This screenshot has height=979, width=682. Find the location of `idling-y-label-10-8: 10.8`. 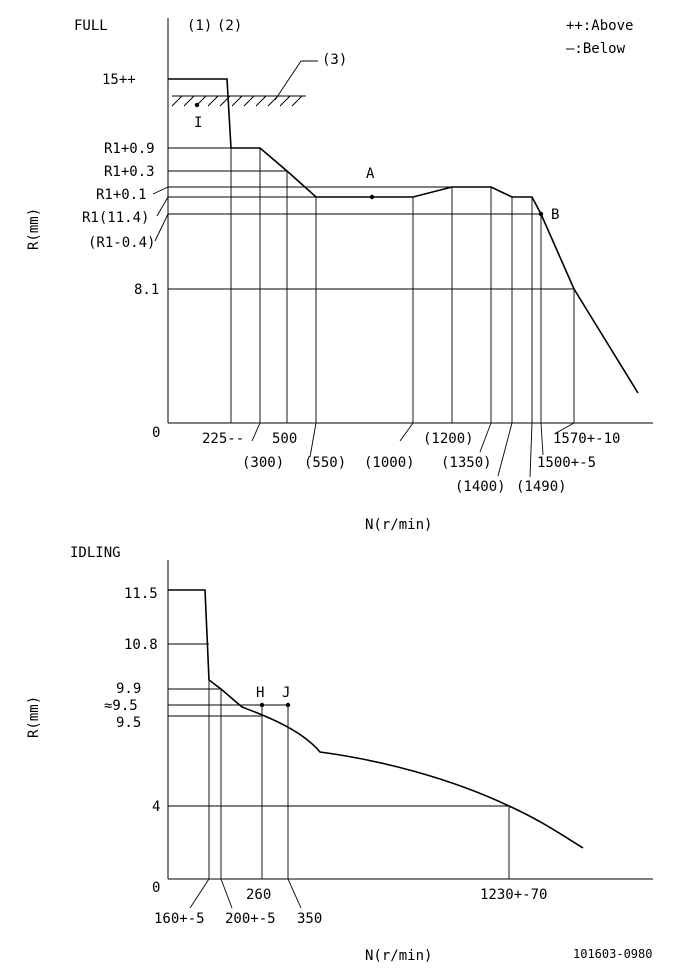

idling-y-label-10-8: 10.8 is located at coordinates (141, 645).